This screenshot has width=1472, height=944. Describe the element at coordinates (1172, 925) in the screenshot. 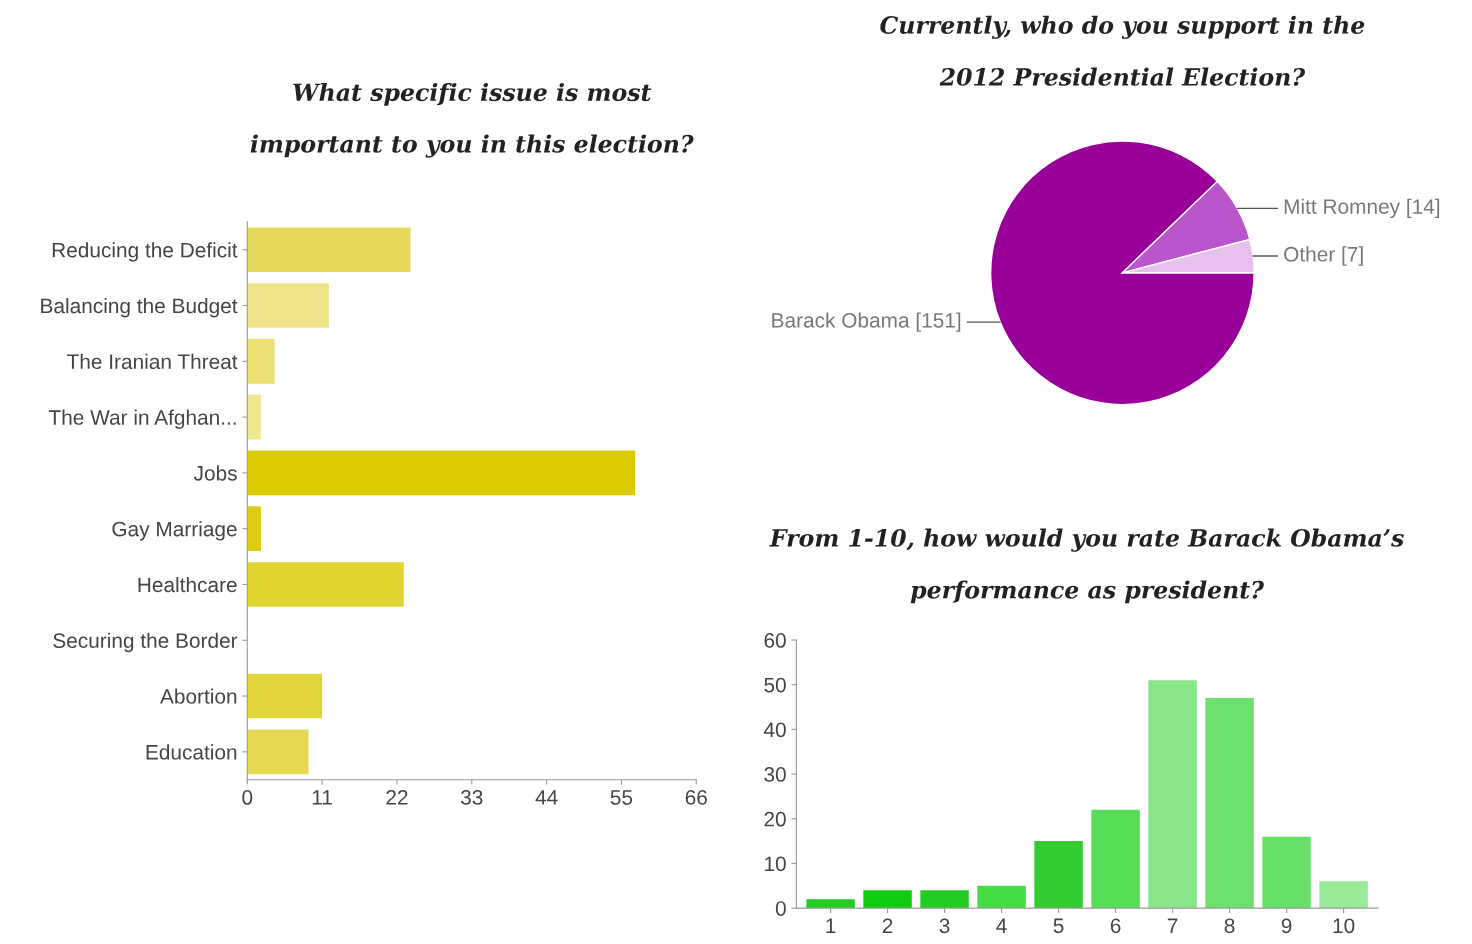

I see `x-tick-label: 7` at that location.